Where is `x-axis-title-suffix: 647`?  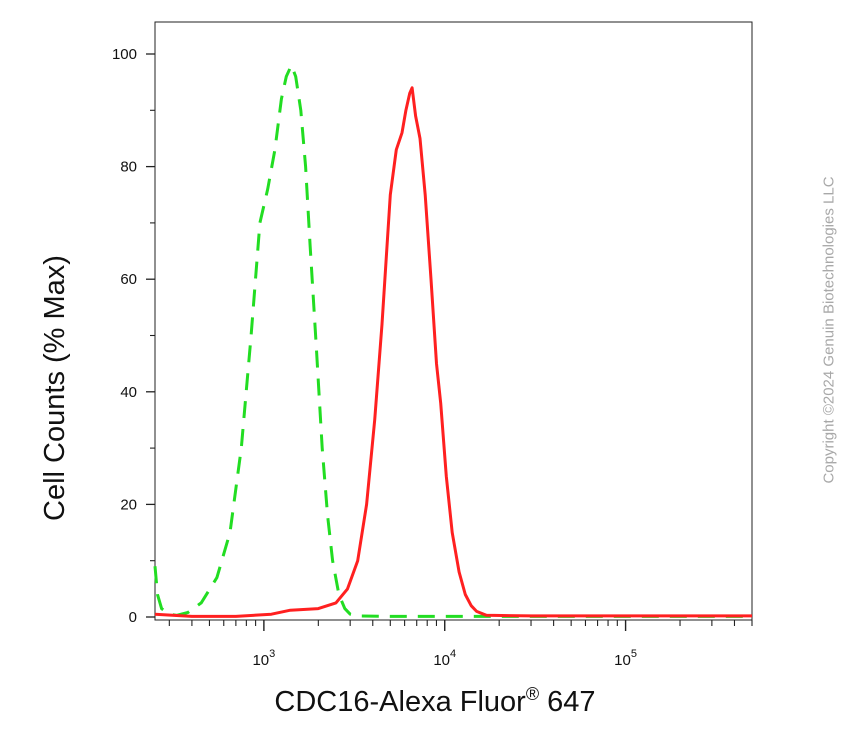
x-axis-title-suffix: 647 is located at coordinates (567, 702).